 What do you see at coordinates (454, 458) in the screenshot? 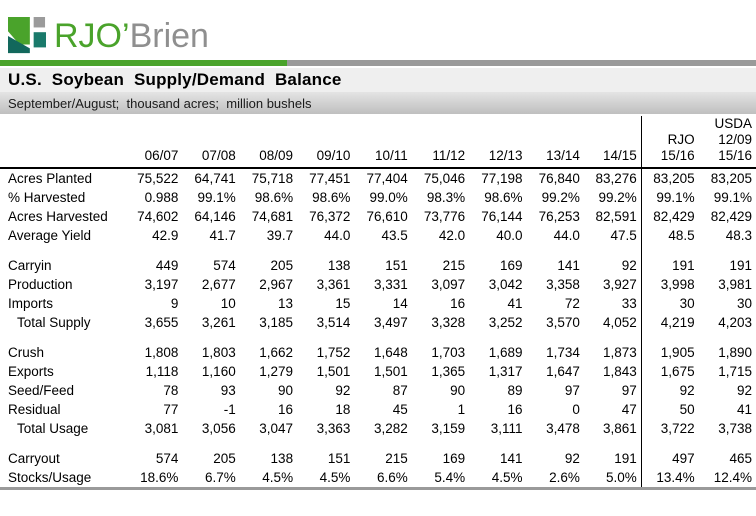
I see `cell-value: 169` at bounding box center [454, 458].